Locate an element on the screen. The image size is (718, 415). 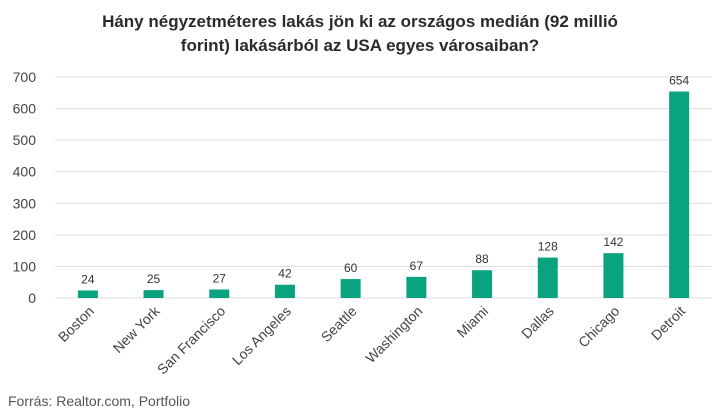
y-axis-ticks: 0 100 200 300 400 500 600 700 is located at coordinates (25, 187).